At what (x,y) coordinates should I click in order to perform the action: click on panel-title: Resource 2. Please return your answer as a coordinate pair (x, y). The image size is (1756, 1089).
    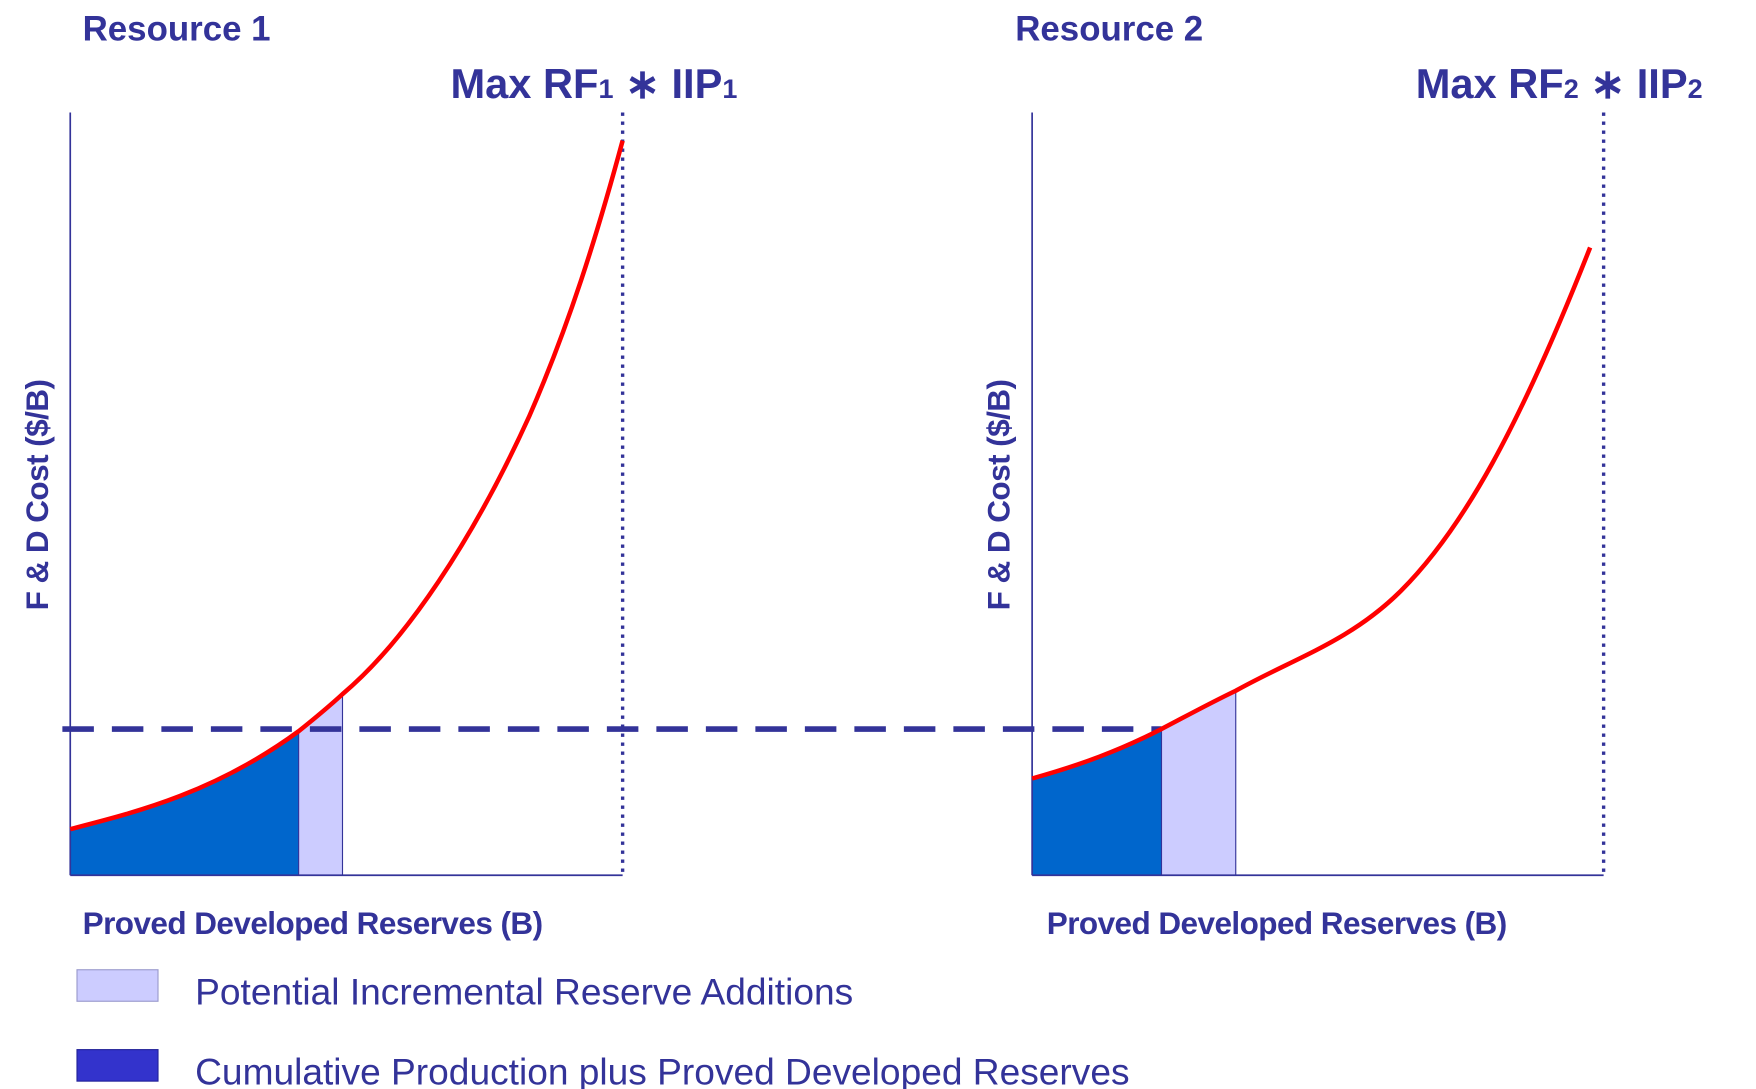
    Looking at the image, I should click on (1109, 29).